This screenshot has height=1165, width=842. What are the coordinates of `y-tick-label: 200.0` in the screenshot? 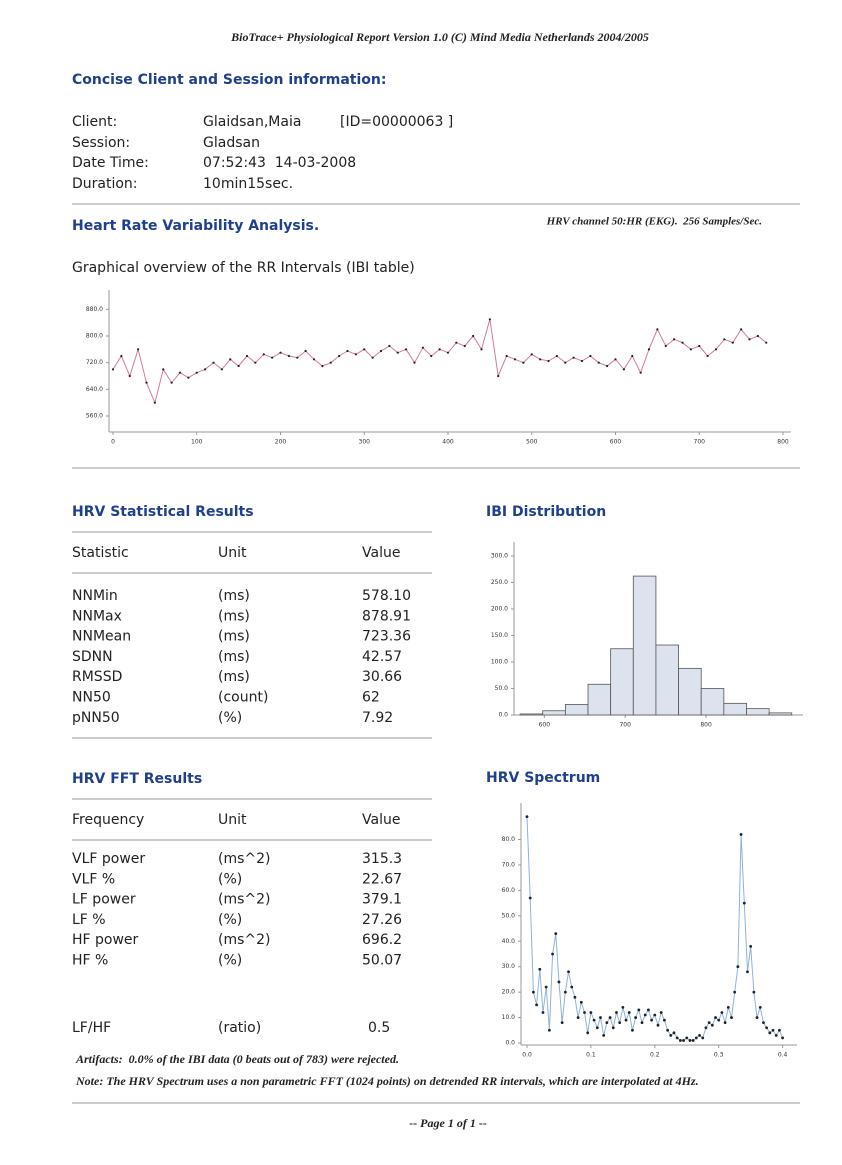 It's located at (499, 608).